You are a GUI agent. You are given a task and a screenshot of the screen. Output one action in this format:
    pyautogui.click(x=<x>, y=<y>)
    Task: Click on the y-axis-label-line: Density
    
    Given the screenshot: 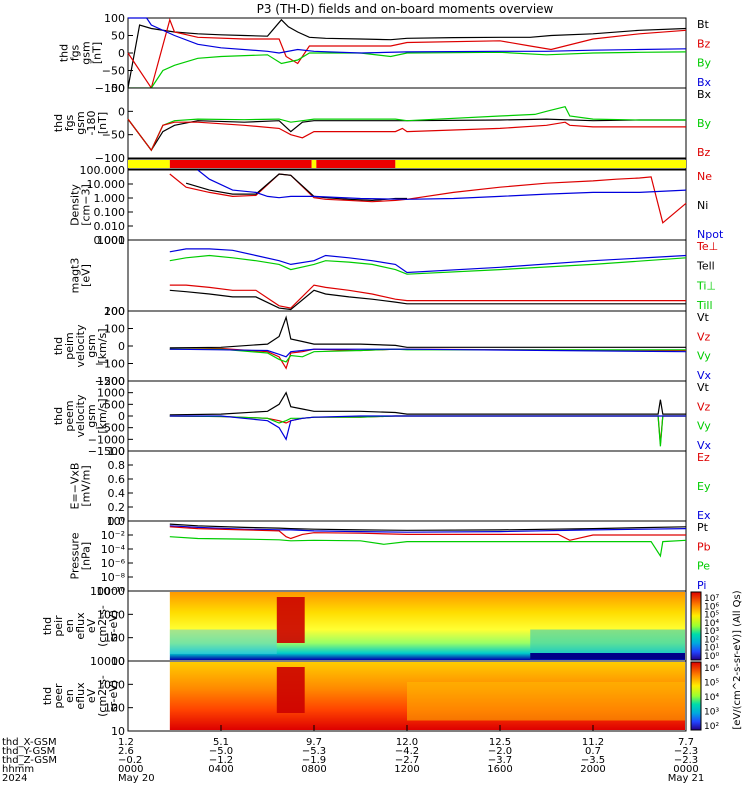 What is the action you would take?
    pyautogui.click(x=75, y=205)
    